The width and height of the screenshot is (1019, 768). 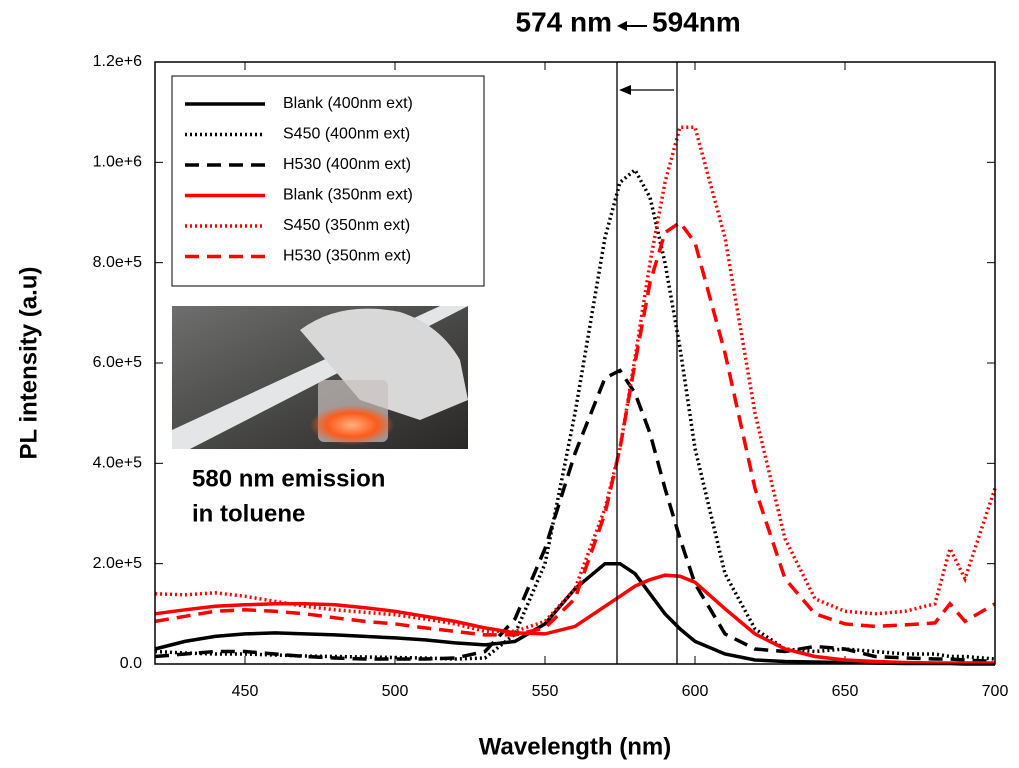 I want to click on x-tick-label: 550, so click(x=545, y=691).